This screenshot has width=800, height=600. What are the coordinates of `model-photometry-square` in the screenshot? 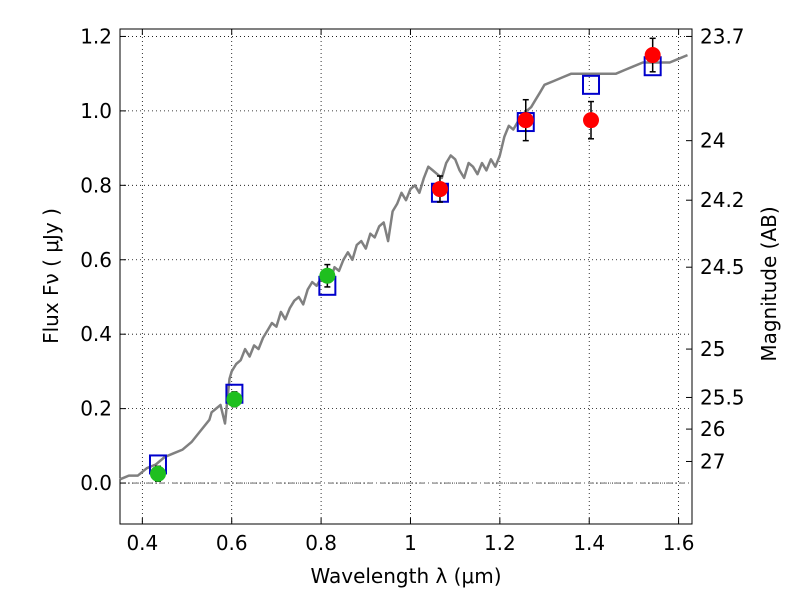 It's located at (591, 84).